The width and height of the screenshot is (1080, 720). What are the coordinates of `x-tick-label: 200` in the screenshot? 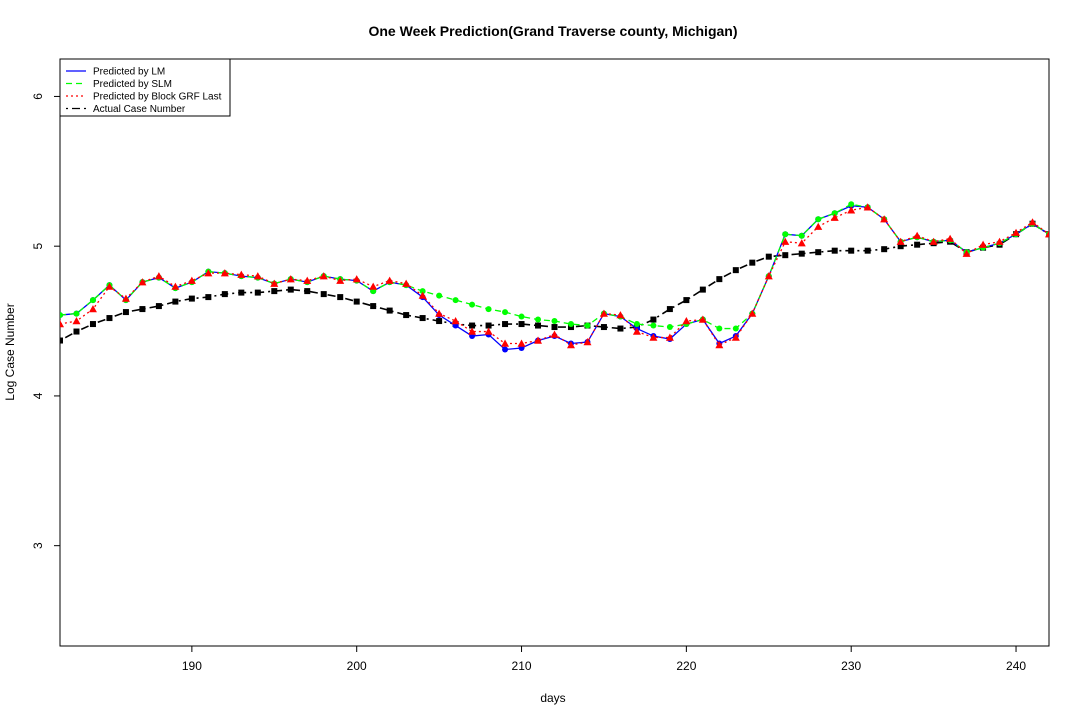 It's located at (357, 666).